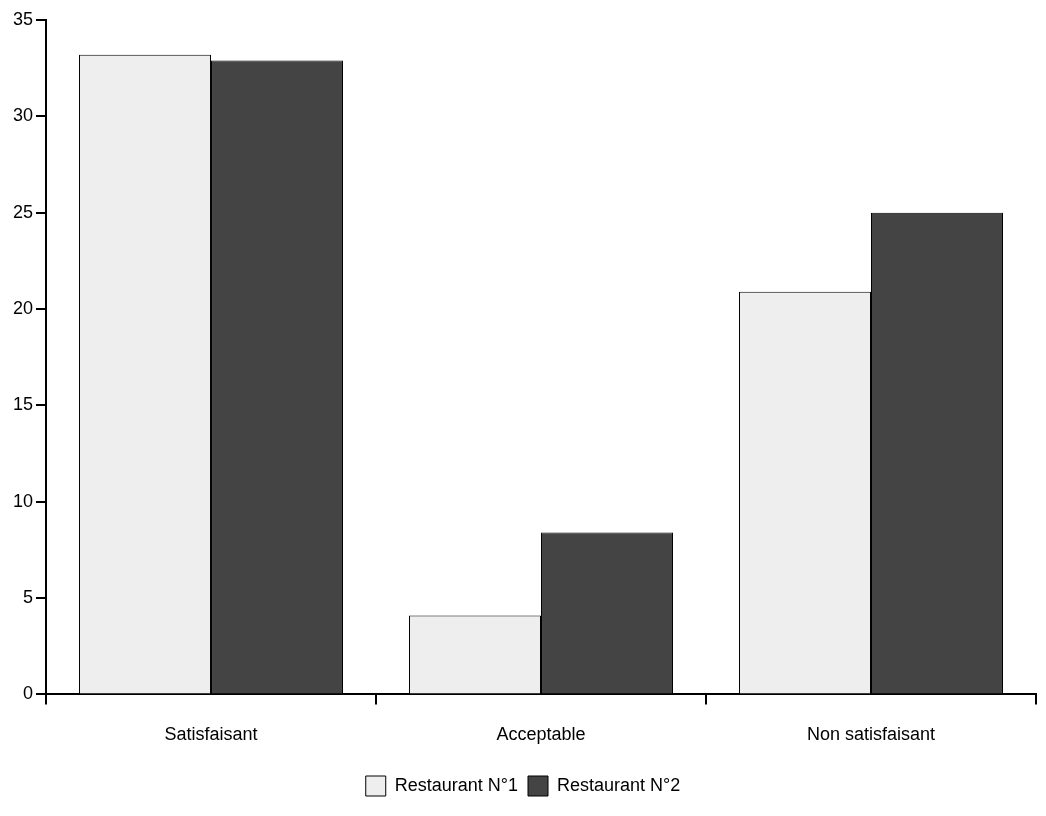 The image size is (1046, 816). What do you see at coordinates (541, 734) in the screenshot?
I see `x-tick-label: Acceptable` at bounding box center [541, 734].